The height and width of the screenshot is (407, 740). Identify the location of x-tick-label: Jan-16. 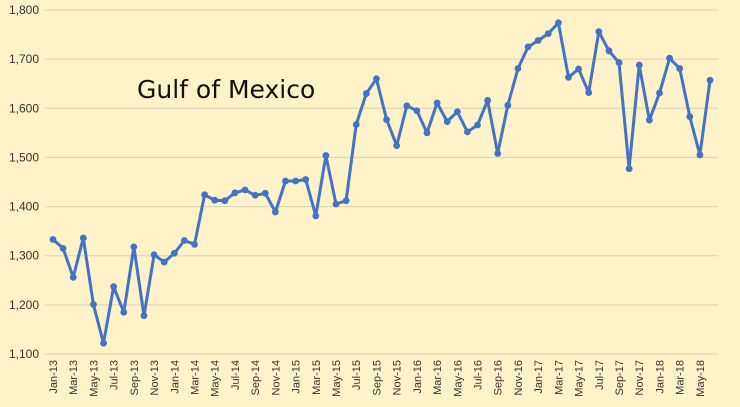
(418, 377).